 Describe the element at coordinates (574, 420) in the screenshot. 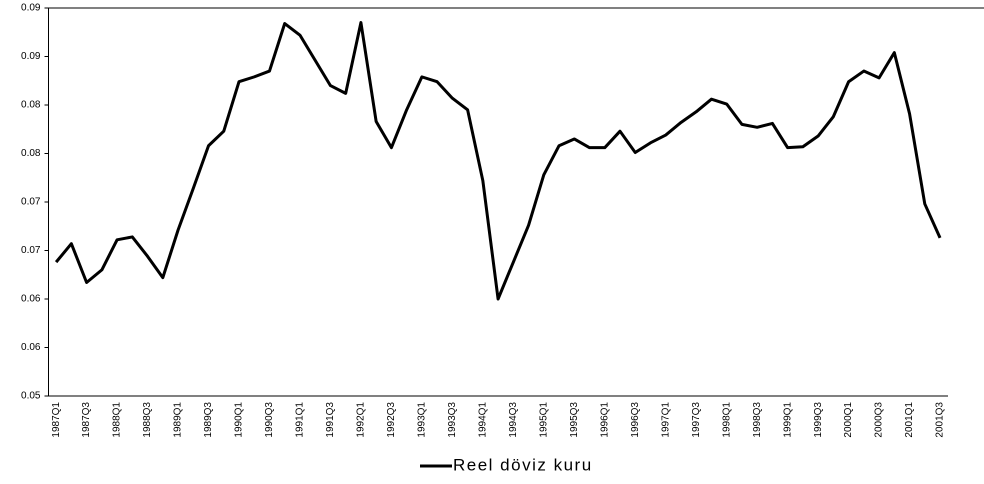

I see `x-tick-label: 1995Q3` at that location.